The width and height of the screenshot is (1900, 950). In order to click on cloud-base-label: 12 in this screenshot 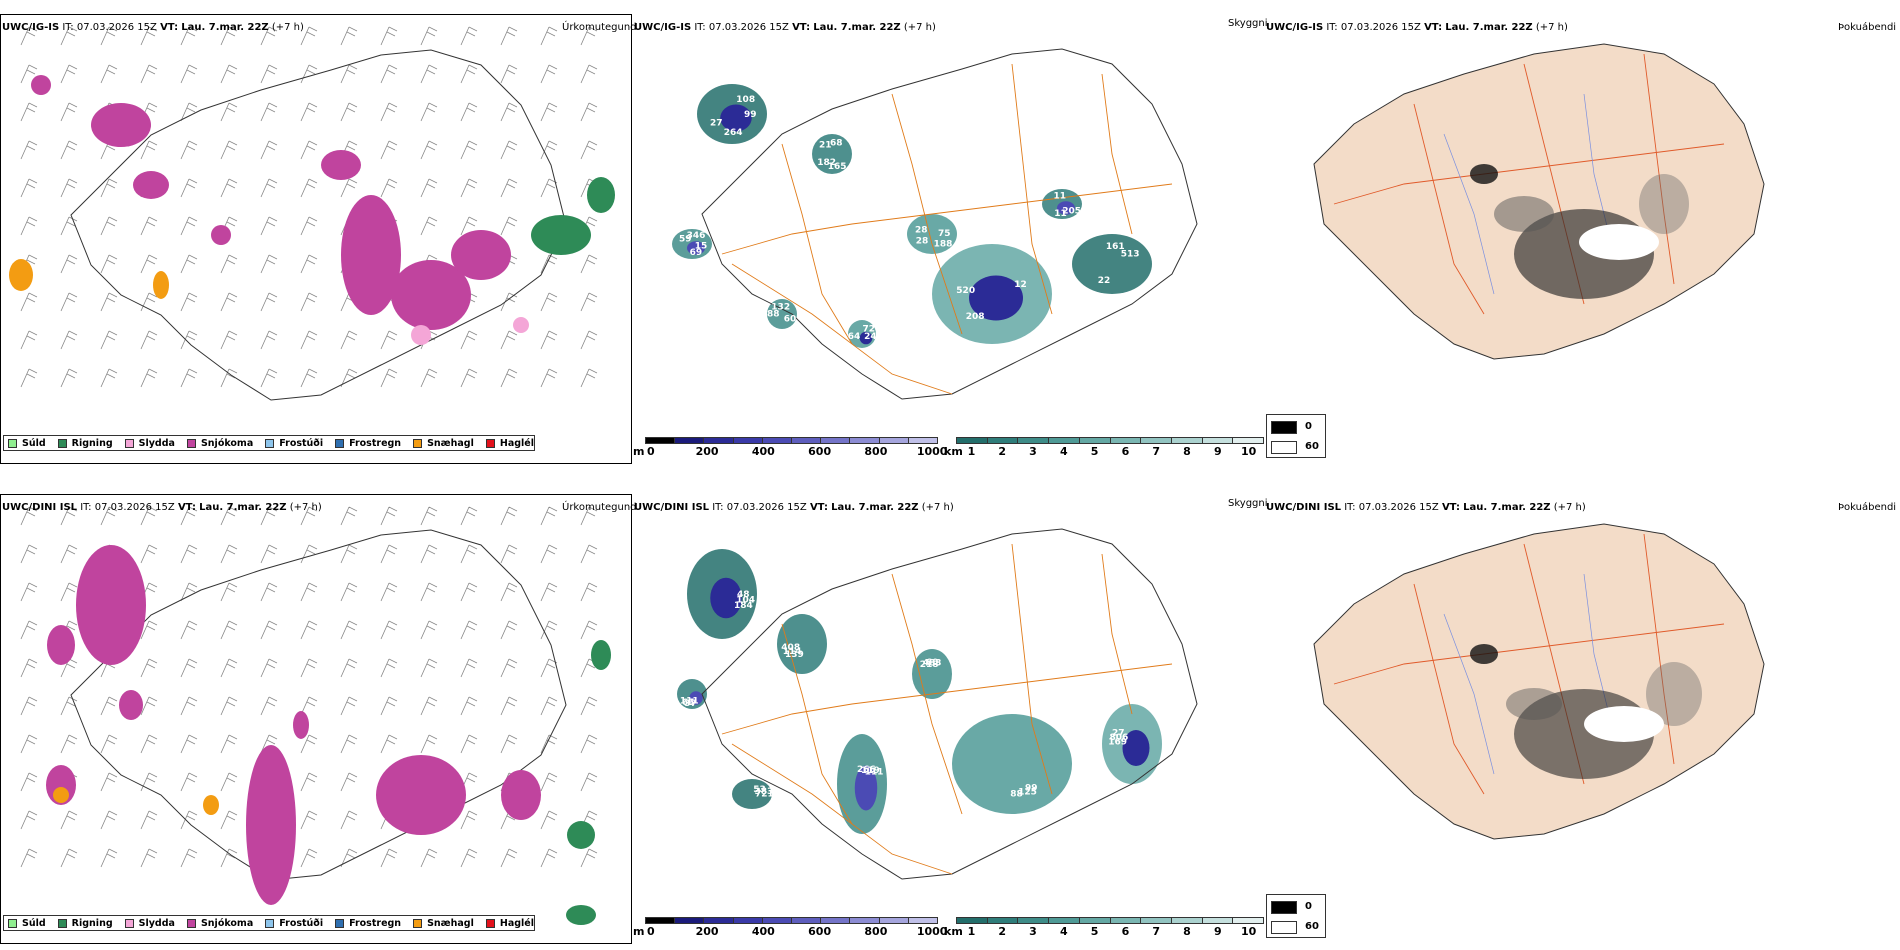, I will do `click(1020, 285)`.